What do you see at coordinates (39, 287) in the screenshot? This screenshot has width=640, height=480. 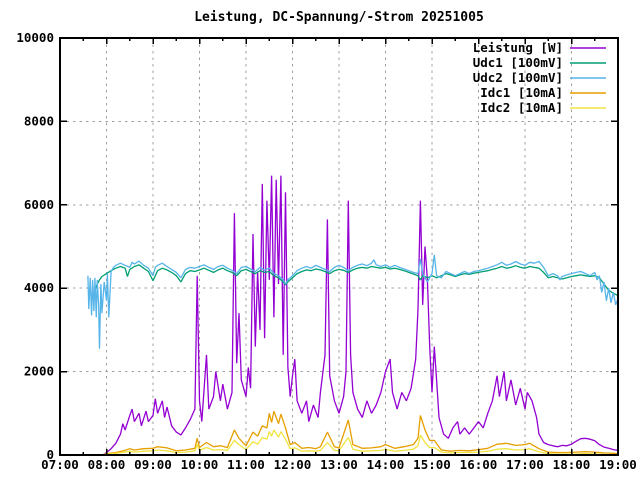 I see `y-tick-label: 4000` at bounding box center [39, 287].